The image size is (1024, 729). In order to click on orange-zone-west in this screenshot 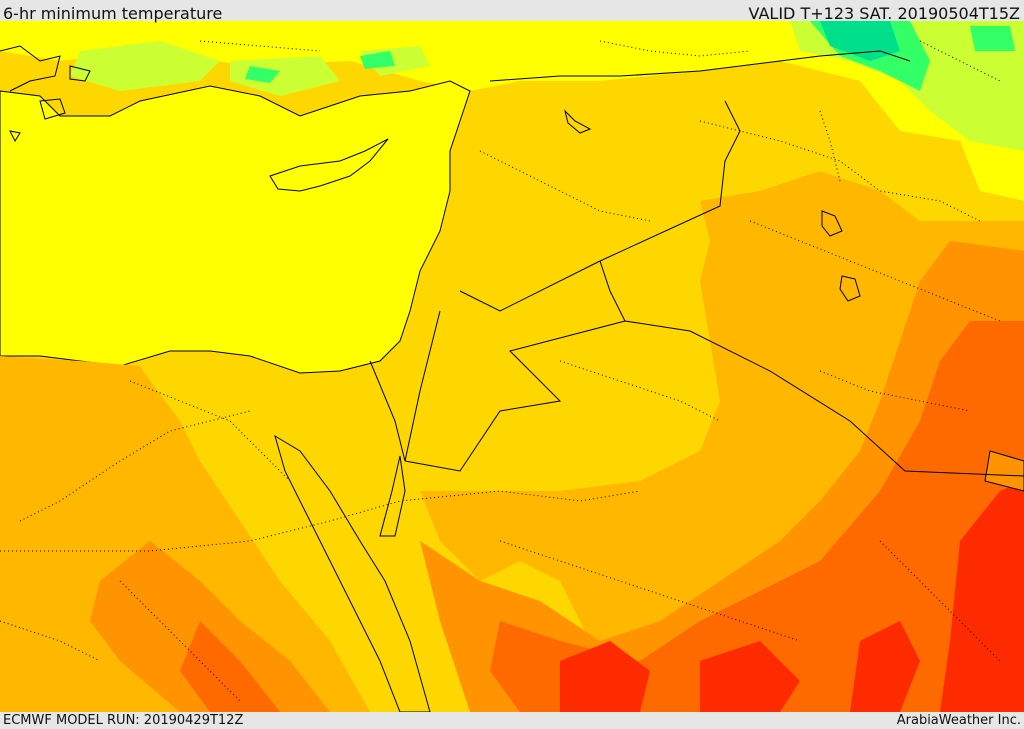, I will do `click(210, 626)`.